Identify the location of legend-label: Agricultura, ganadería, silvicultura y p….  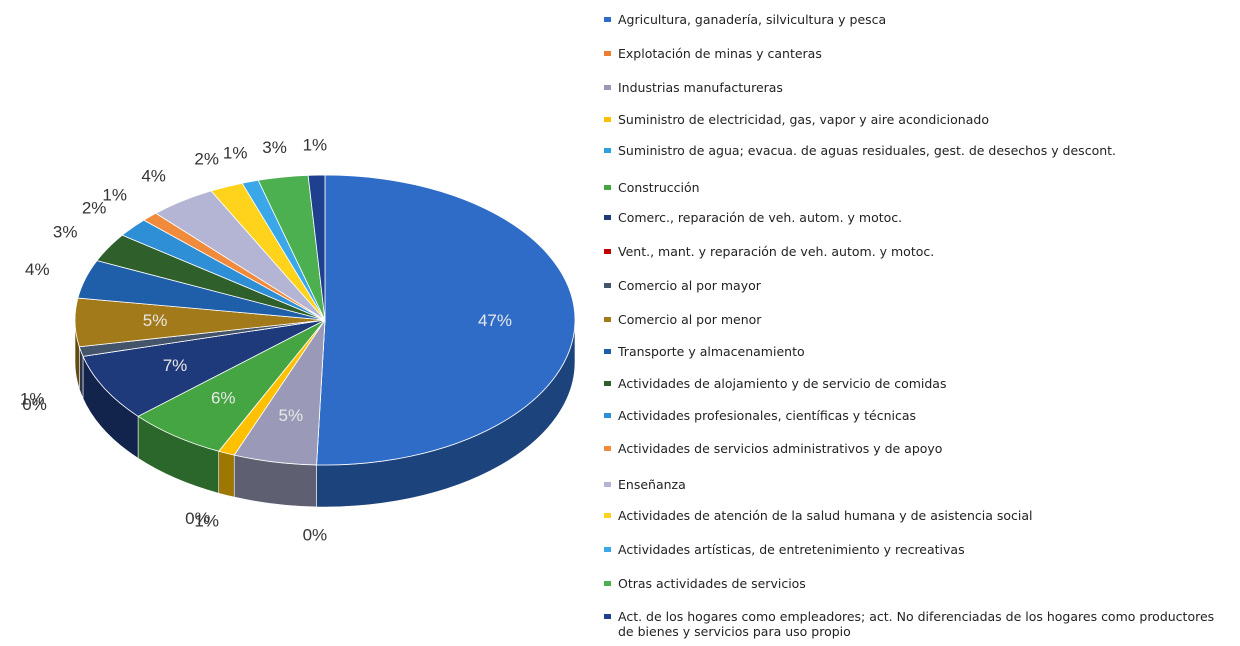
(752, 19).